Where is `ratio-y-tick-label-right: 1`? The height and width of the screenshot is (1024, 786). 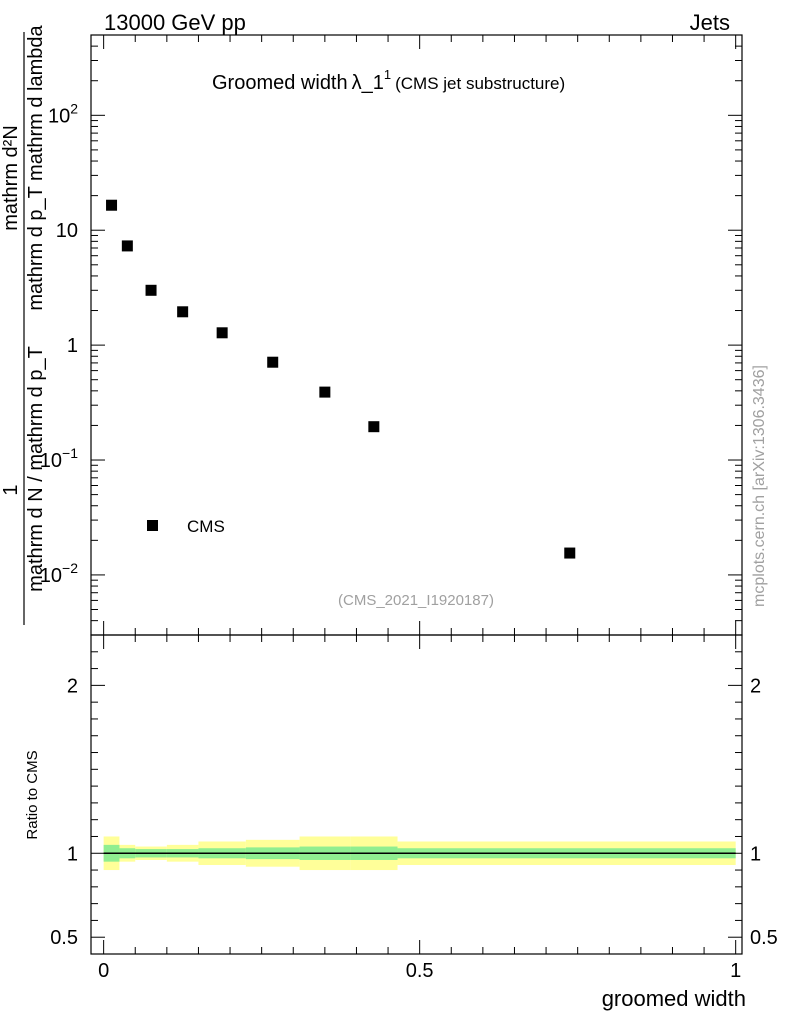 ratio-y-tick-label-right: 1 is located at coordinates (755, 854).